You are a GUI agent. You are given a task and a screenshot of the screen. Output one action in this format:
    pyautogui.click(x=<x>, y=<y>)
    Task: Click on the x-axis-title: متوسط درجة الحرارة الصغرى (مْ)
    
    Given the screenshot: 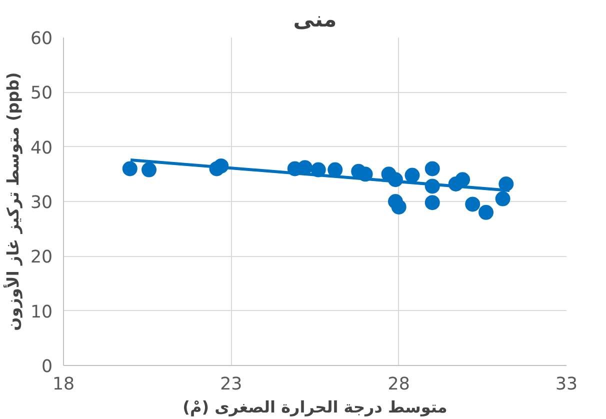 What is the action you would take?
    pyautogui.click(x=315, y=407)
    